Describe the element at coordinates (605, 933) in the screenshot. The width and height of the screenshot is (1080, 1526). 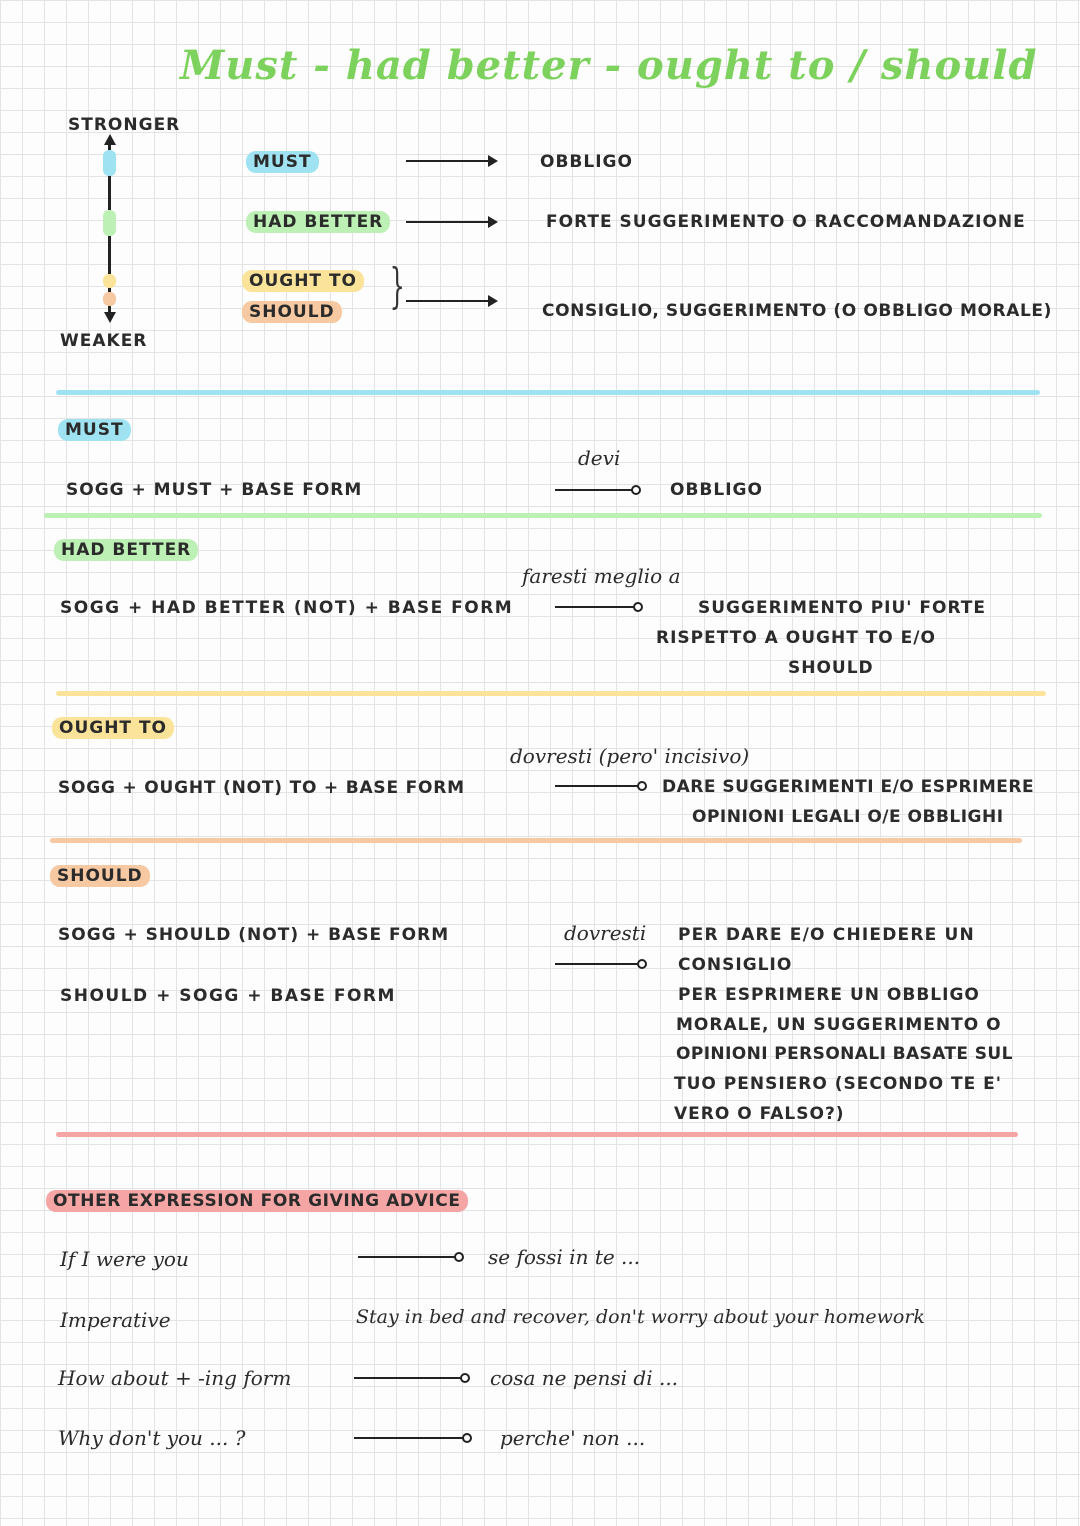
I see `should-translation: dovresti` at that location.